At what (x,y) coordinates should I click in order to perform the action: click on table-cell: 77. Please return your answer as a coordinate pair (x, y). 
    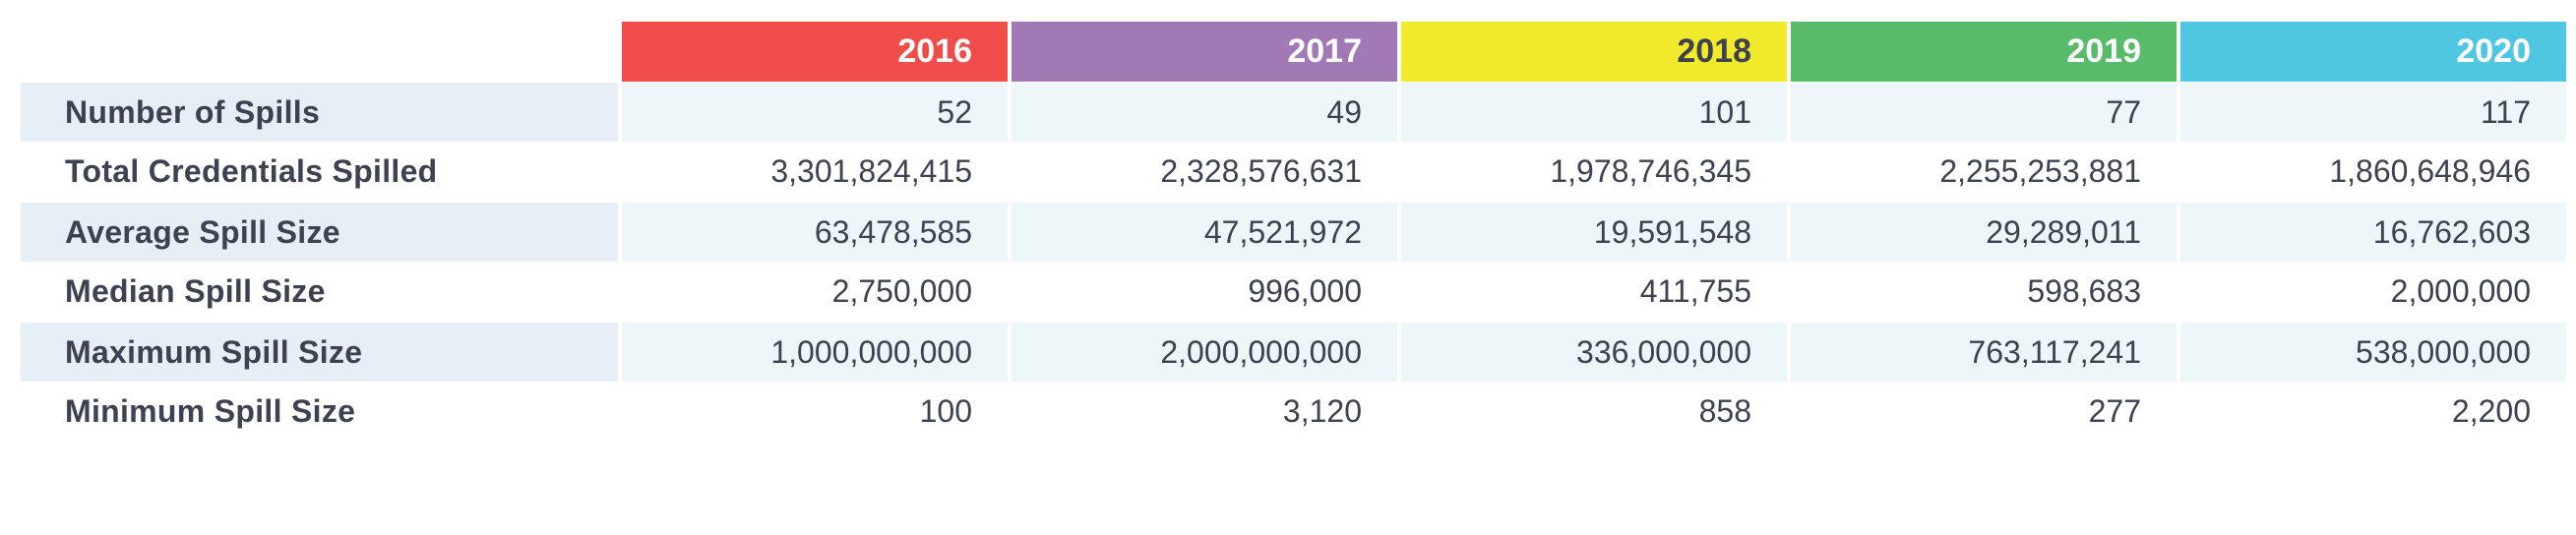
    Looking at the image, I should click on (1984, 112).